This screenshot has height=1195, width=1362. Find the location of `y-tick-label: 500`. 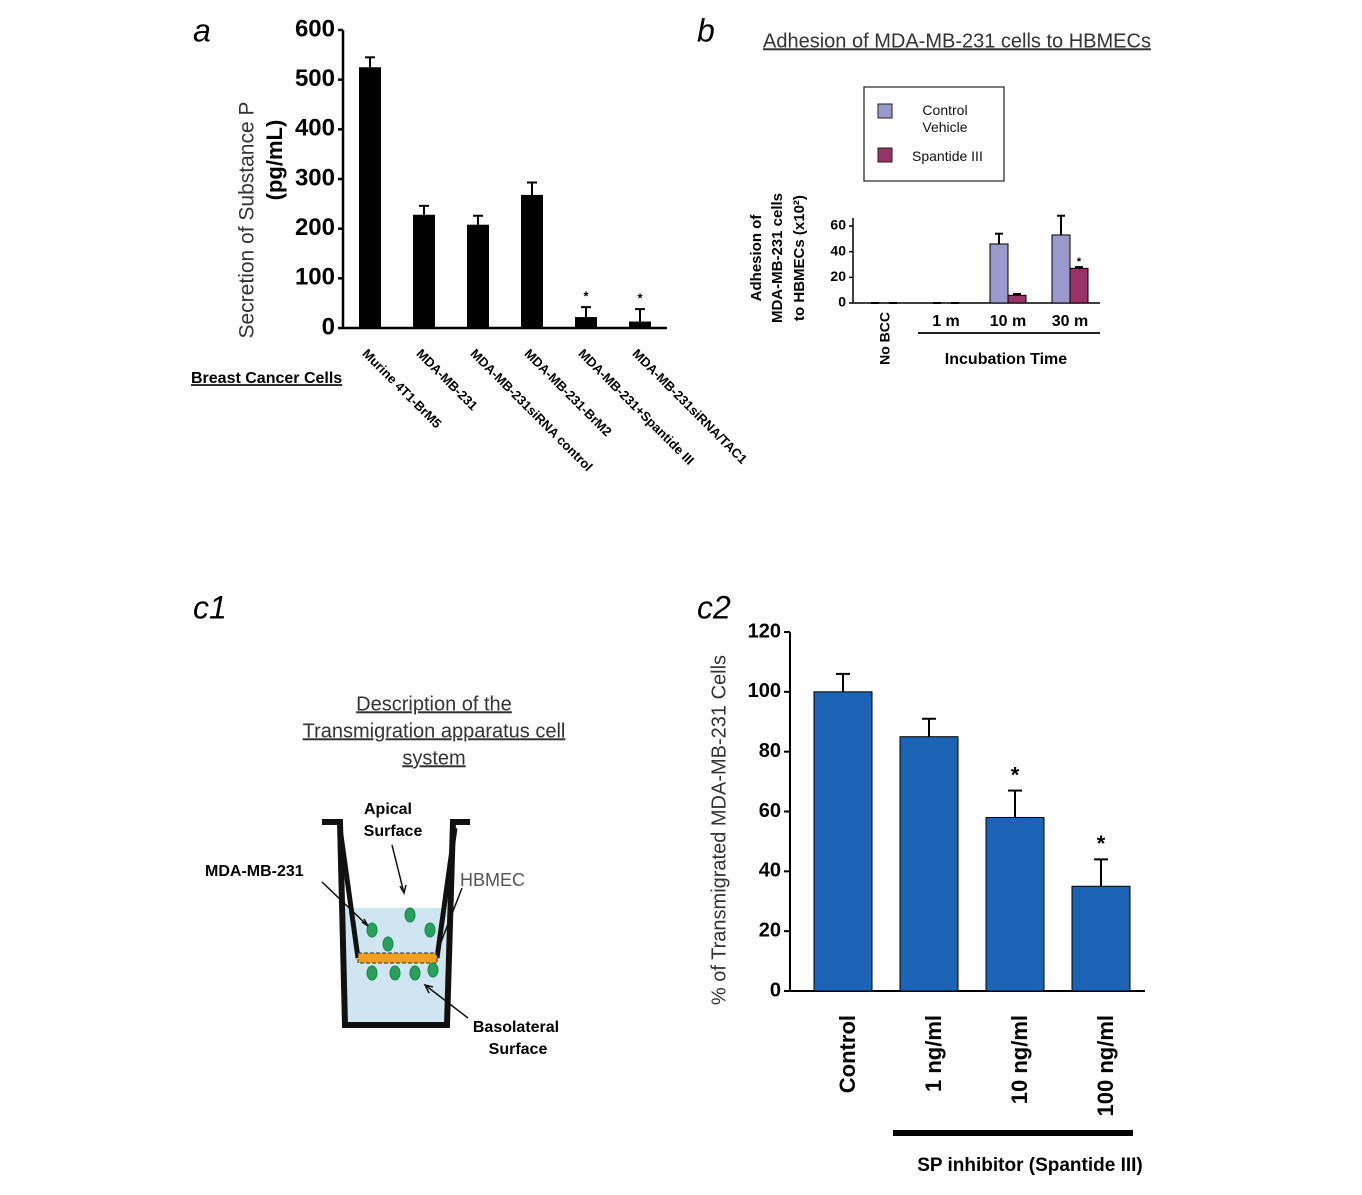

y-tick-label: 500 is located at coordinates (315, 78).